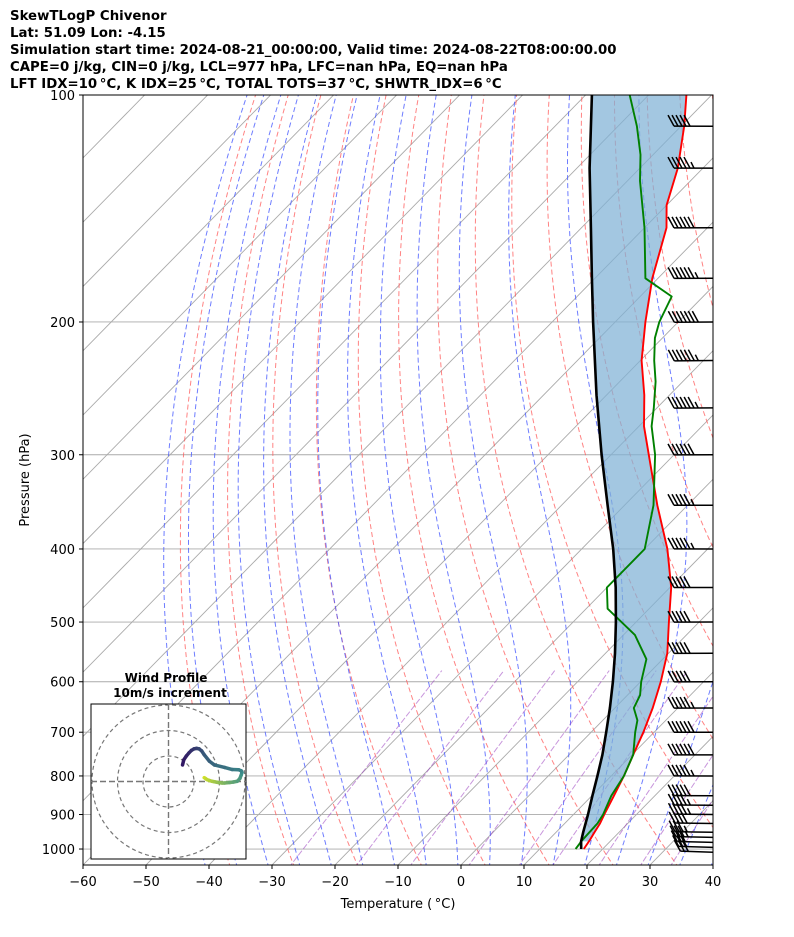 The image size is (794, 937). What do you see at coordinates (88, 16) in the screenshot?
I see `chart-title: SkewTLogP Chivenor` at bounding box center [88, 16].